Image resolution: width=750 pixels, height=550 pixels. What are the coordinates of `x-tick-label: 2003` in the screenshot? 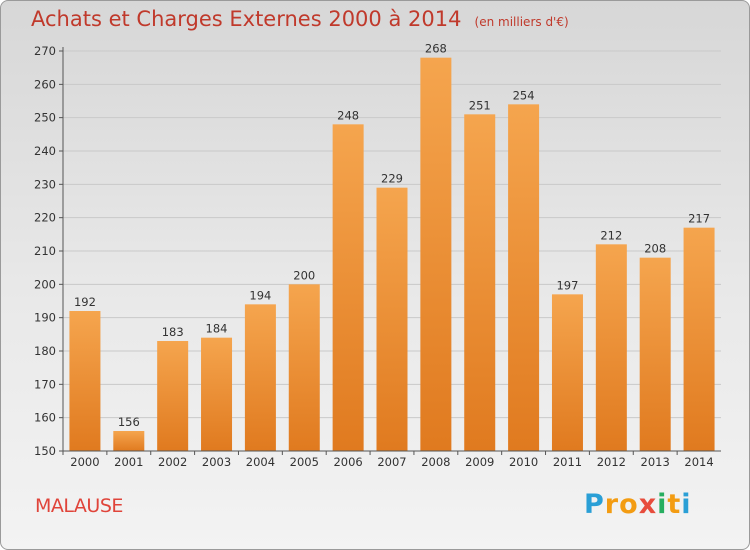 It's located at (216, 462).